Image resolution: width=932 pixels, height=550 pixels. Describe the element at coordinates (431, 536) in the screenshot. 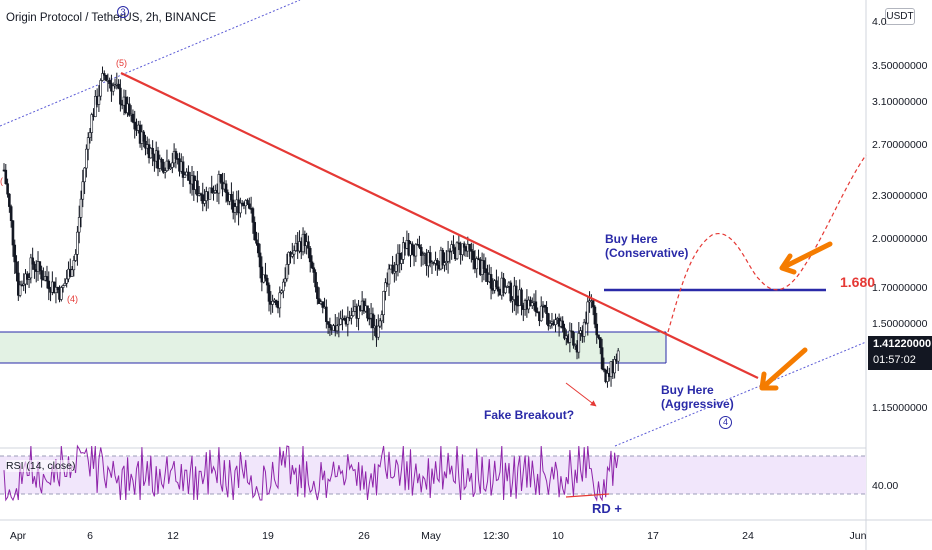

I see `x-tick: May` at that location.